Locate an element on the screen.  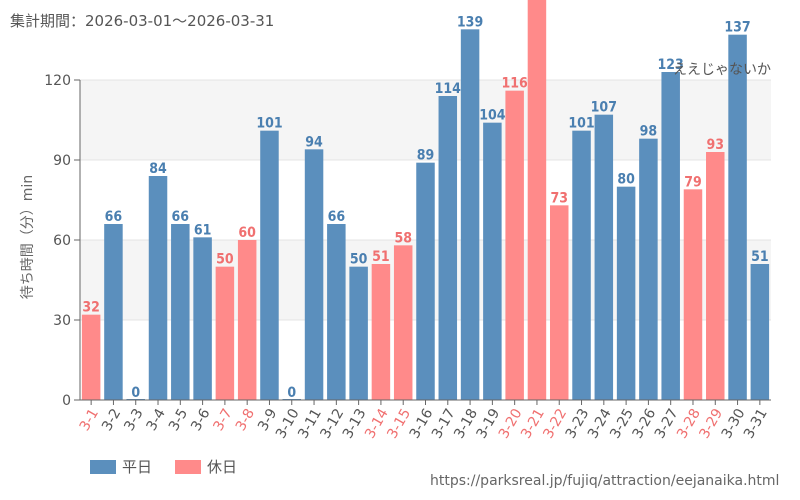
legend-item: 平日 is located at coordinates (121, 467).